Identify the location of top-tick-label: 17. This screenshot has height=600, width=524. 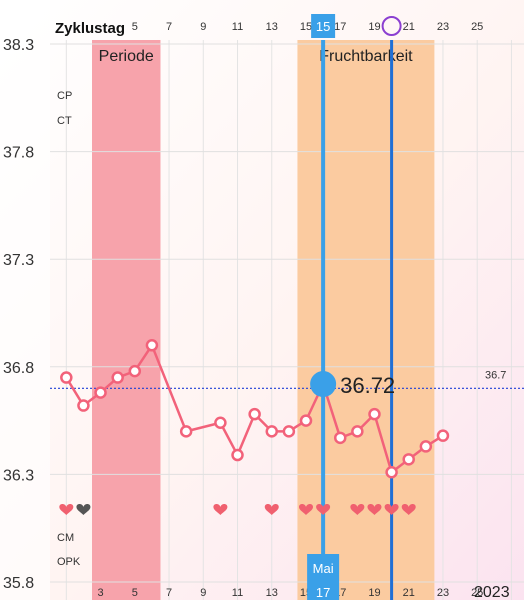
(340, 27).